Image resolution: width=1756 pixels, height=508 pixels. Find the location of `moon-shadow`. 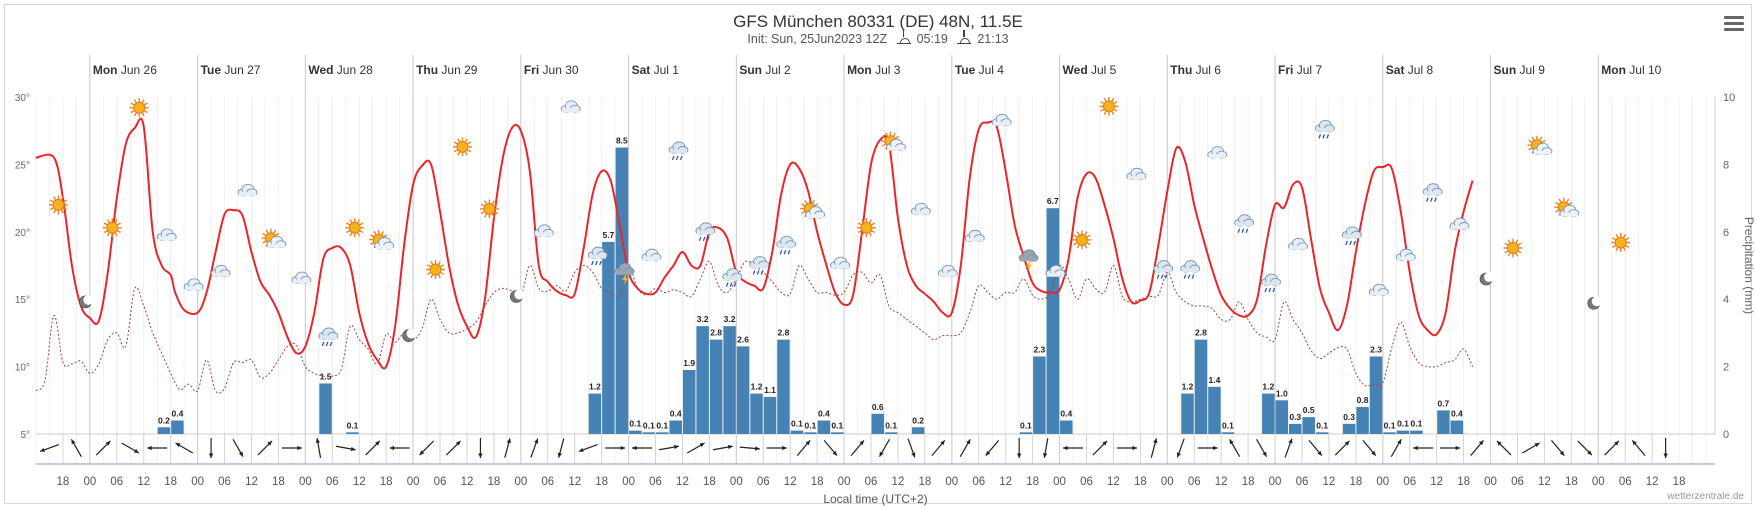

moon-shadow is located at coordinates (519, 294).